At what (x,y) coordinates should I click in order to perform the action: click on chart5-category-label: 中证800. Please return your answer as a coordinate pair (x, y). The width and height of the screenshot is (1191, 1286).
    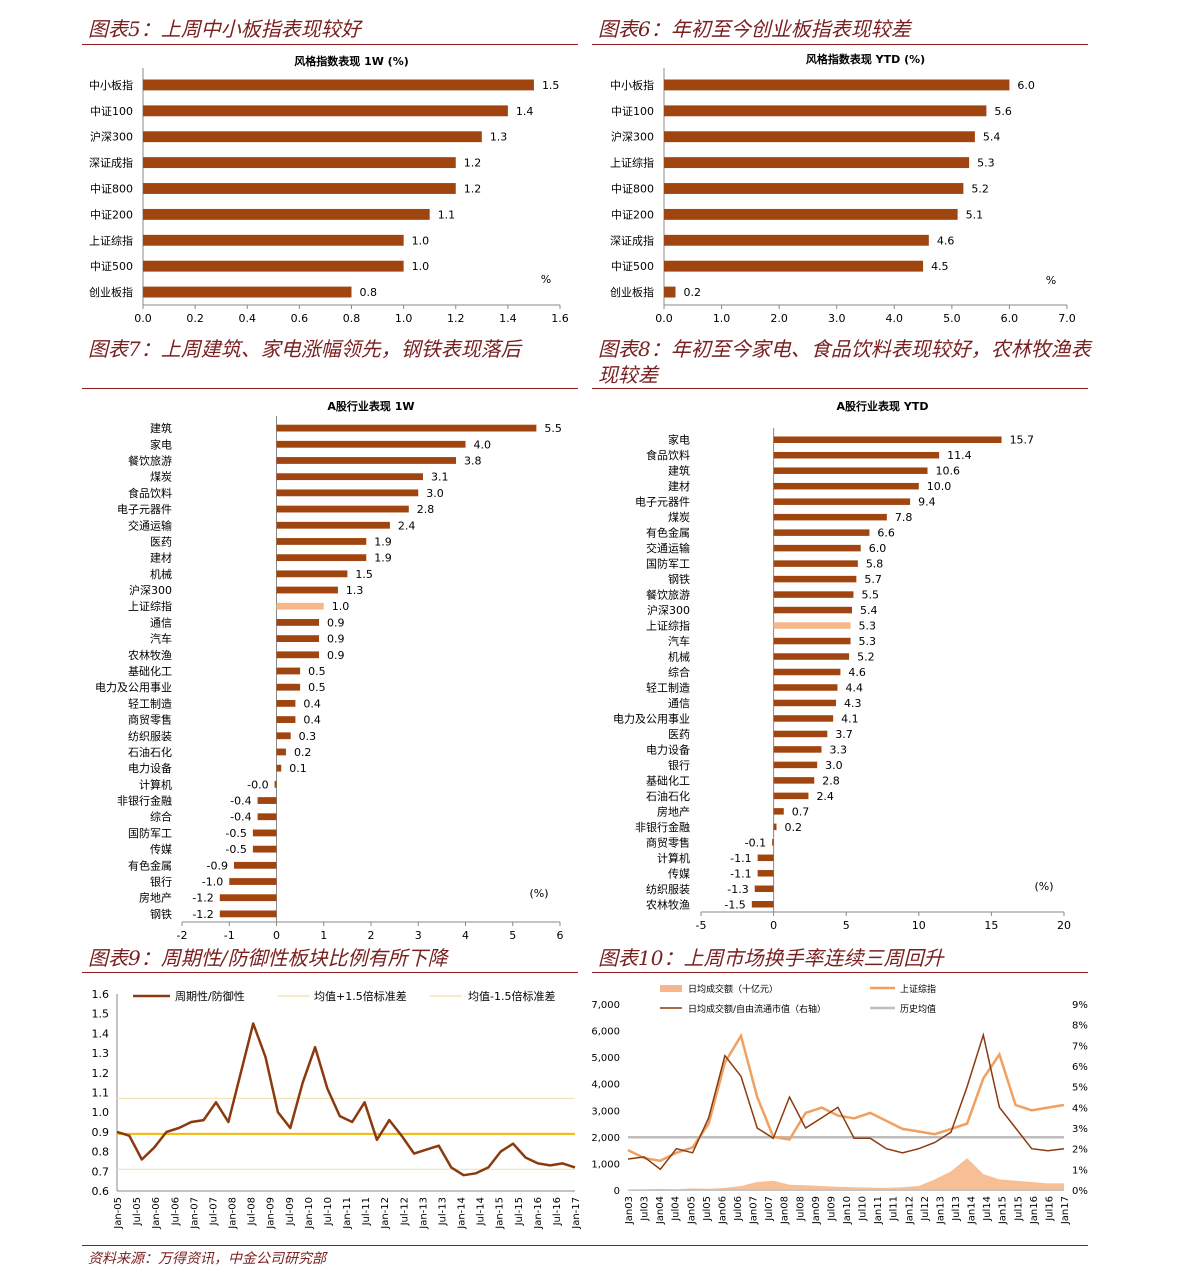
    Looking at the image, I should click on (111, 189).